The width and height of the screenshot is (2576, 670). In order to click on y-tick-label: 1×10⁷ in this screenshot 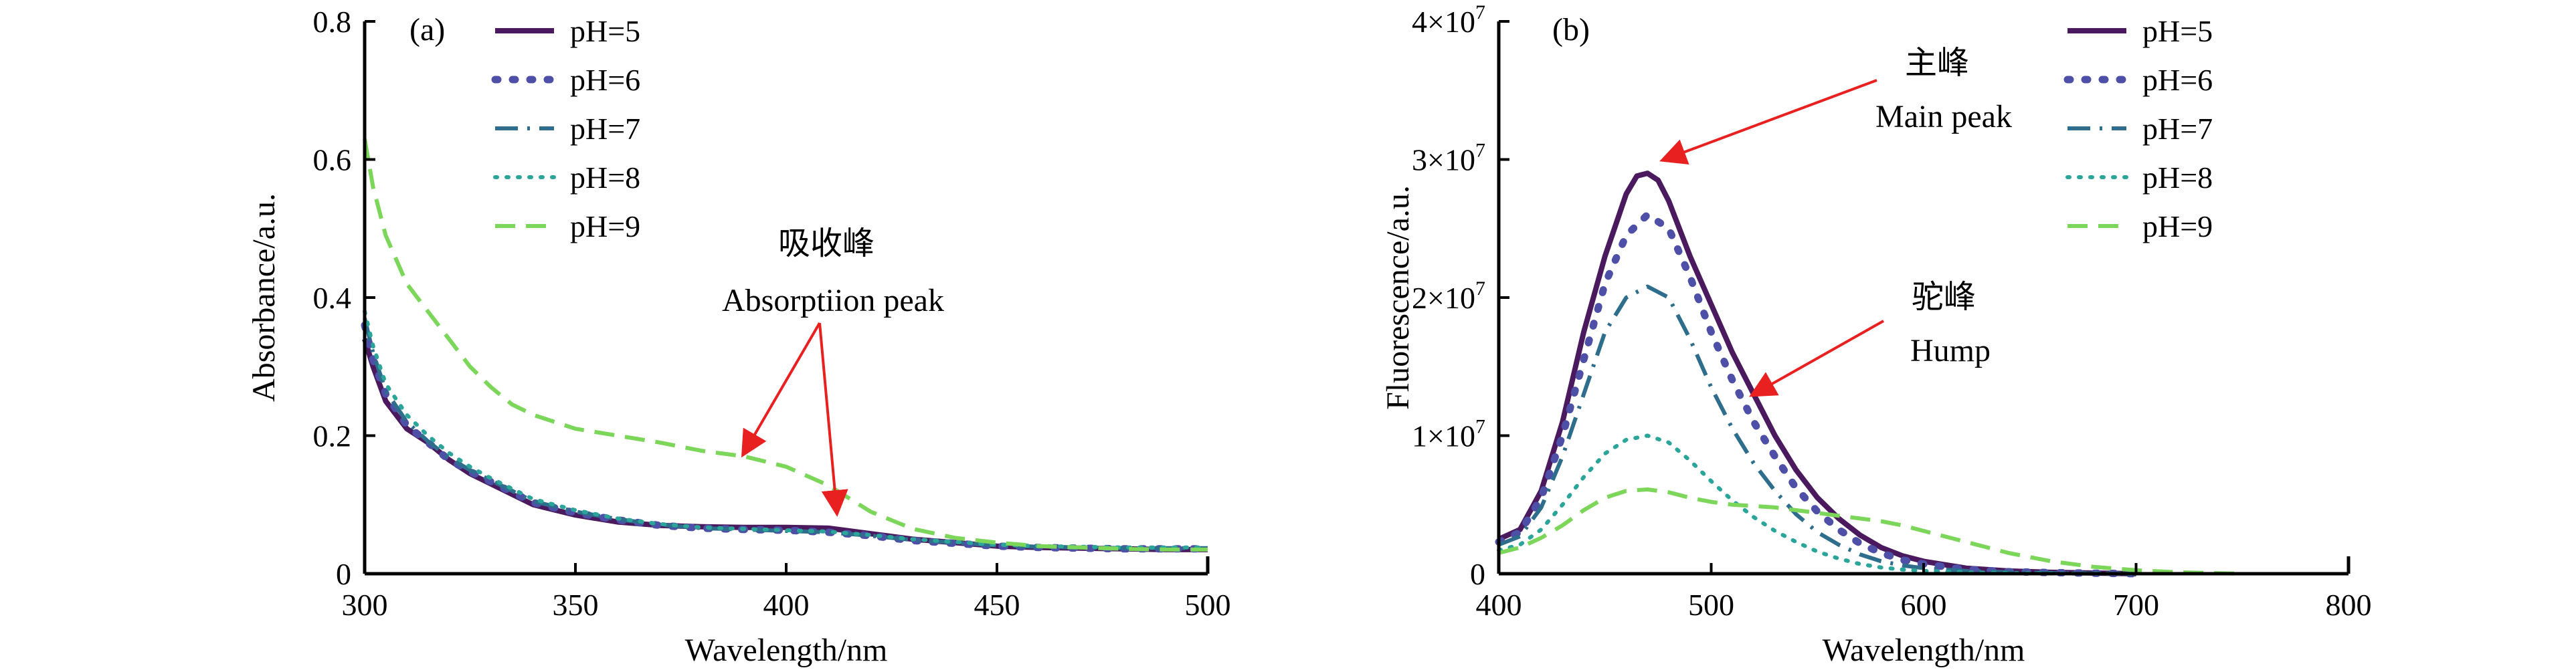, I will do `click(1448, 435)`.